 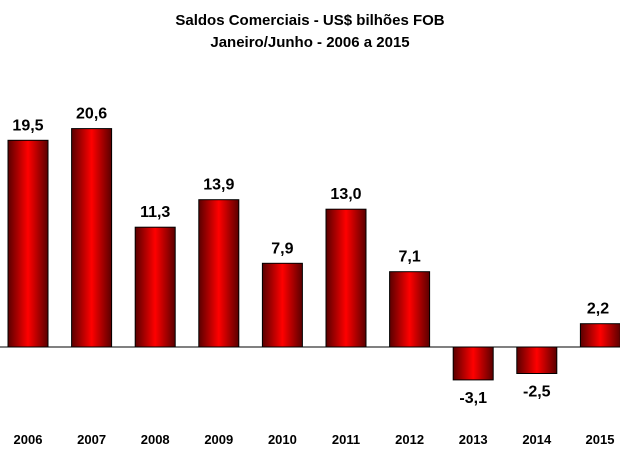 I want to click on tick-label-2015: 2015, so click(x=600, y=439).